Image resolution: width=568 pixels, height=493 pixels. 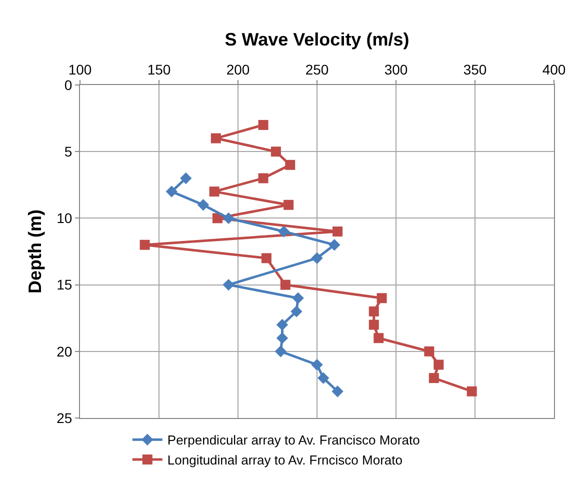 What do you see at coordinates (80, 69) in the screenshot?
I see `x-tick-label: 100` at bounding box center [80, 69].